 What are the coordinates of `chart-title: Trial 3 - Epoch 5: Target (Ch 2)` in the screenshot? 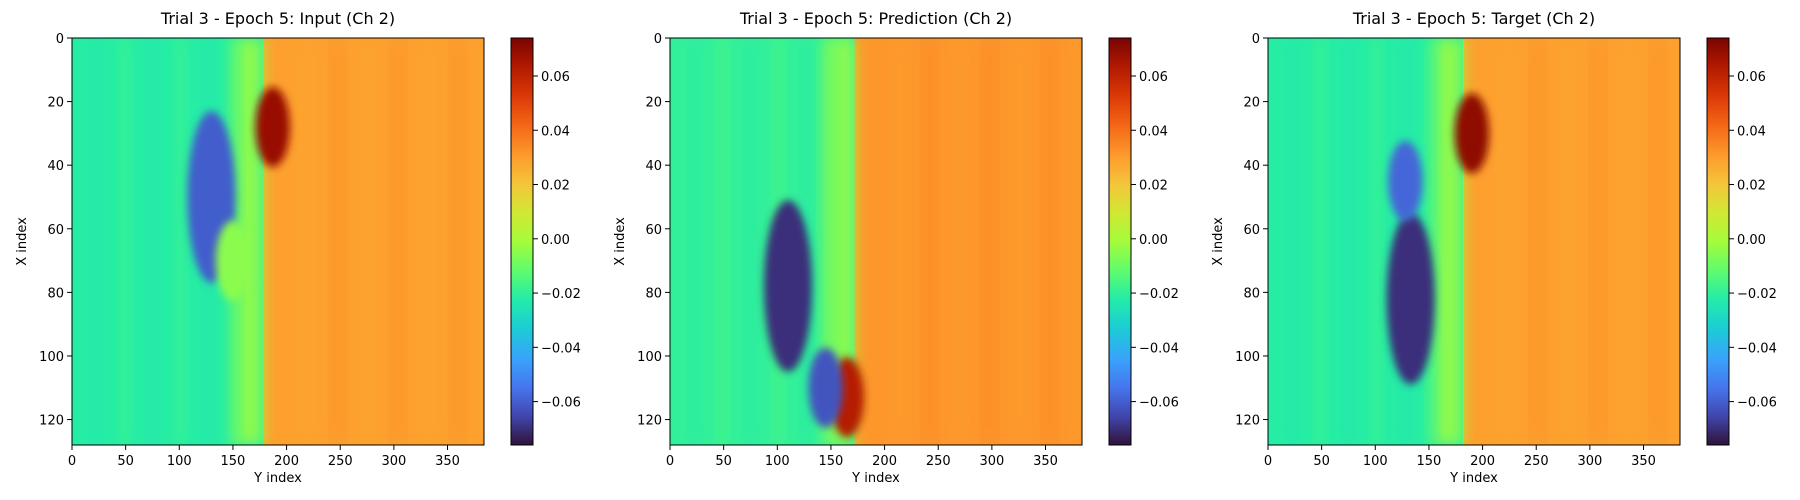 It's located at (1473, 18).